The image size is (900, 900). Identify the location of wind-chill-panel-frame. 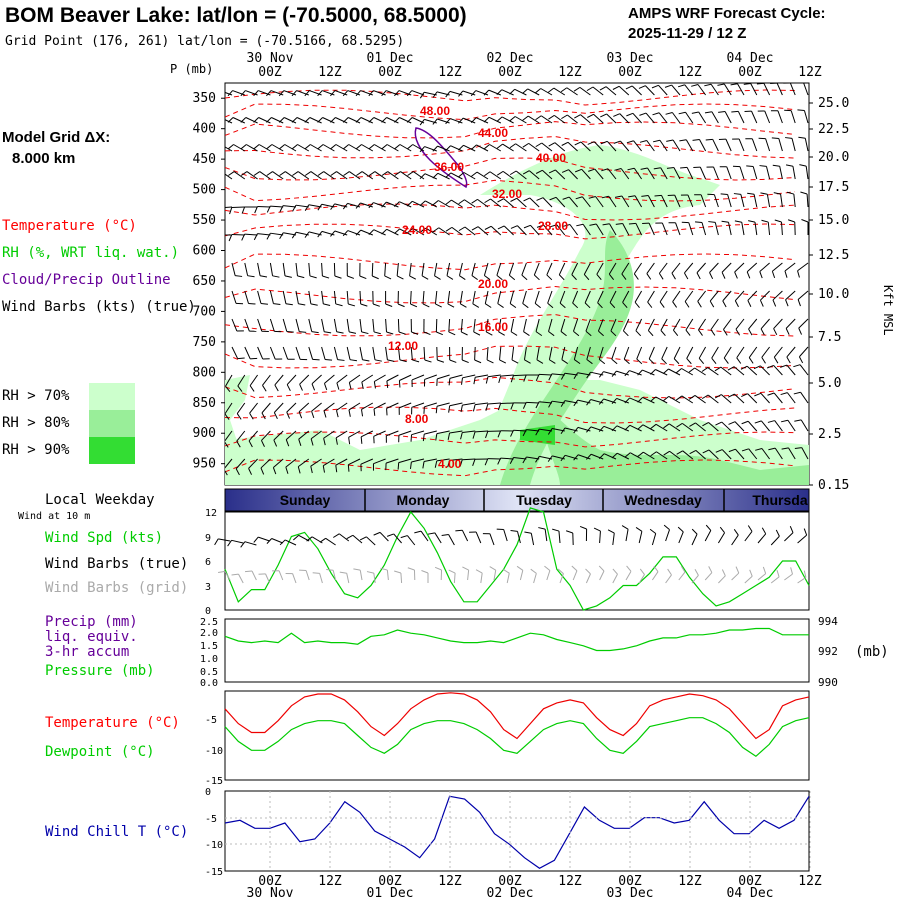
(517, 831).